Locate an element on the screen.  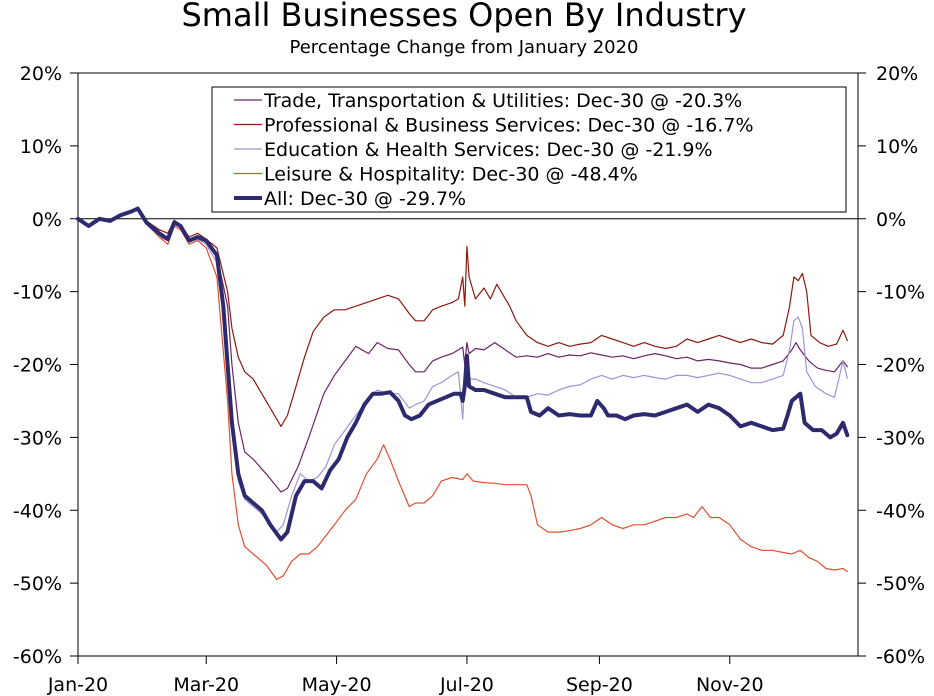
x-tick-label: Sep-20 is located at coordinates (599, 685).